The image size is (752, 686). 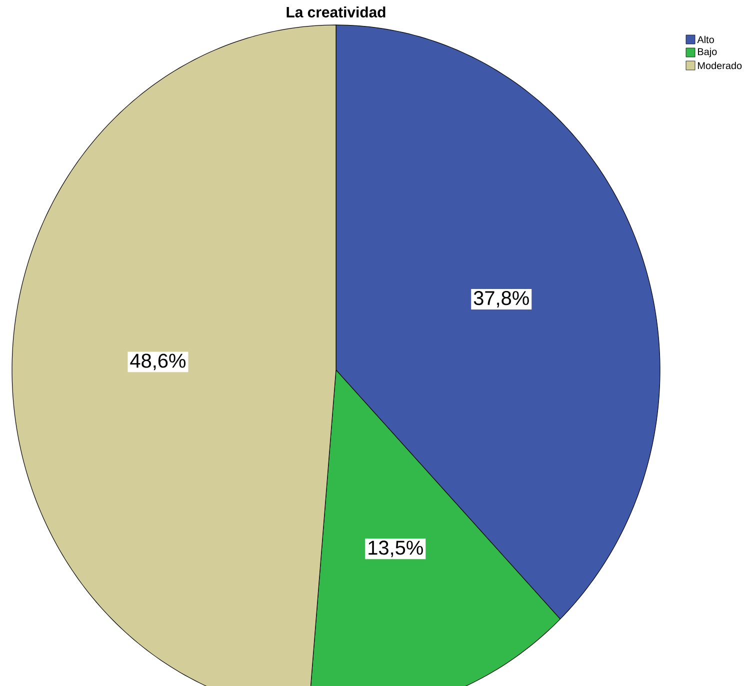 What do you see at coordinates (501, 299) in the screenshot?
I see `data-label: 37,8%` at bounding box center [501, 299].